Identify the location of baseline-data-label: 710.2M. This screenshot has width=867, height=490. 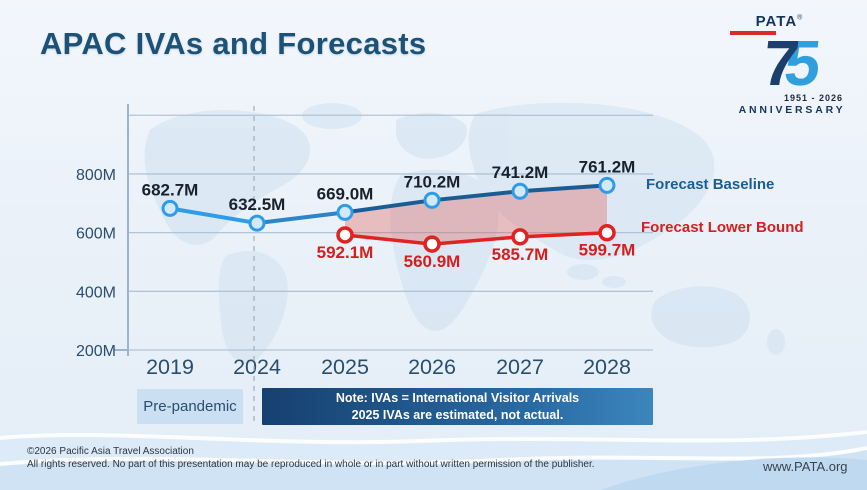
(432, 181).